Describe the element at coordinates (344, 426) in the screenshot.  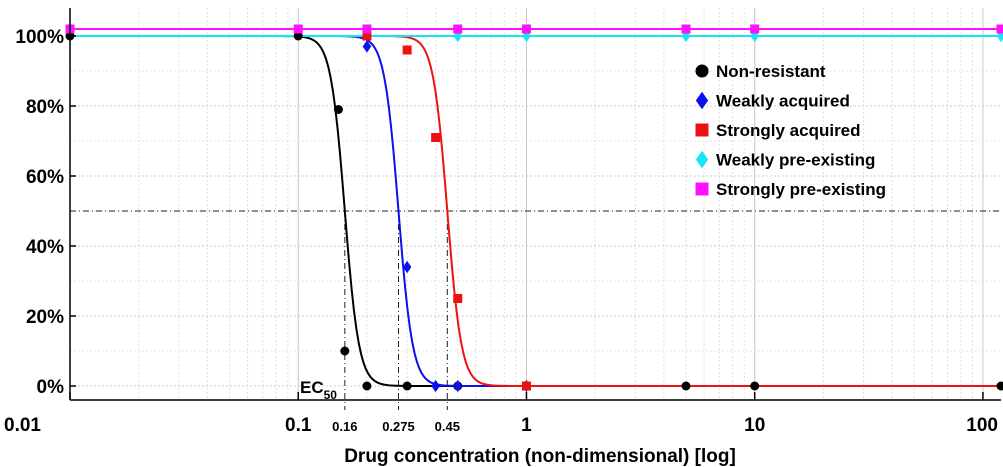
I see `ec50-tick-label: 0.16` at that location.